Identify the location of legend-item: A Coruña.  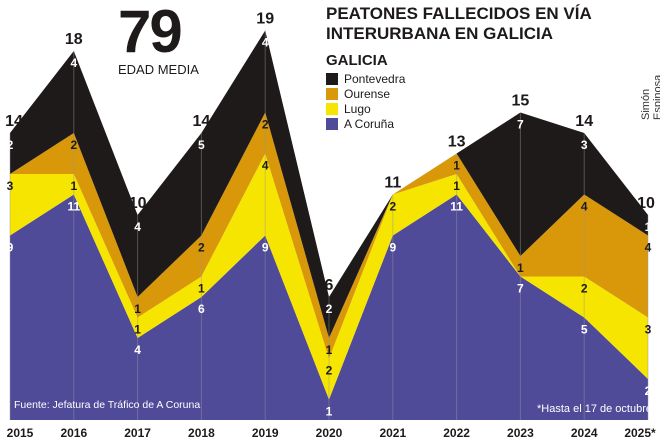
(365, 123).